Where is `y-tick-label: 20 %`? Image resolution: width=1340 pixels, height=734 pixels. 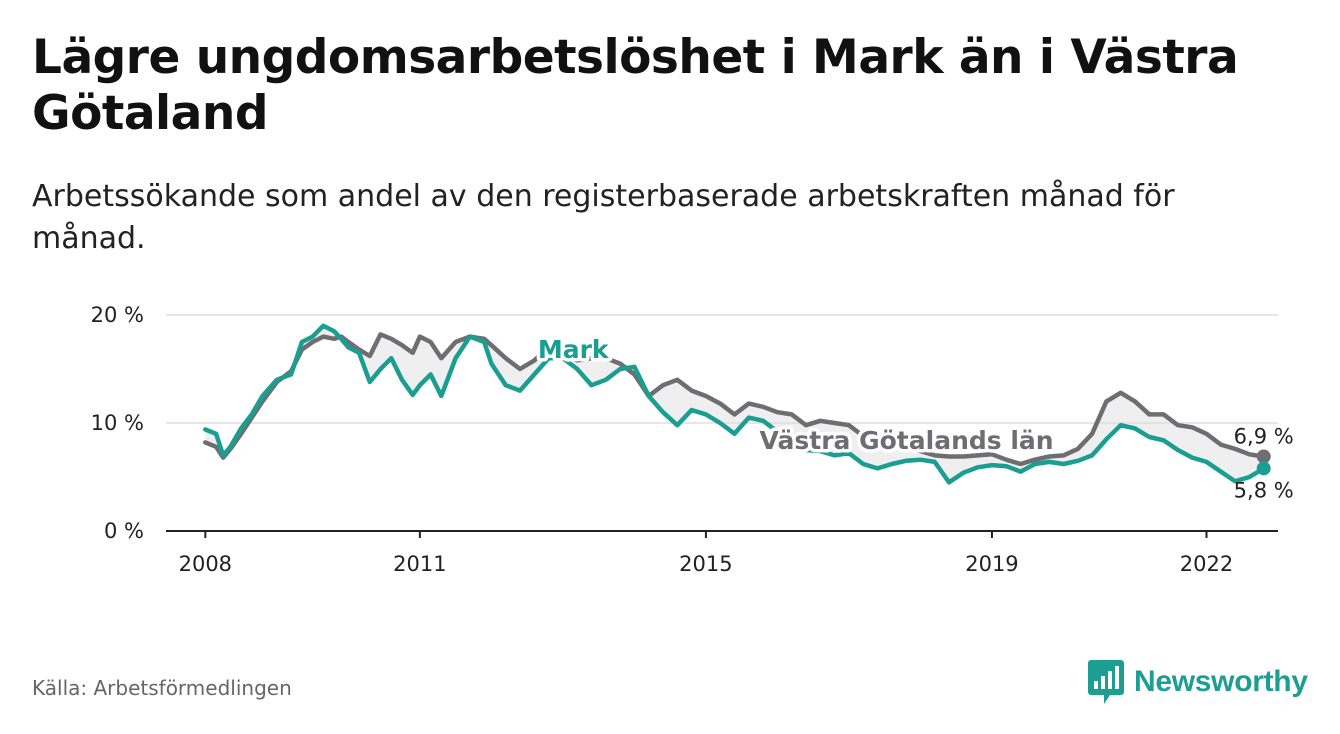 y-tick-label: 20 % is located at coordinates (117, 315).